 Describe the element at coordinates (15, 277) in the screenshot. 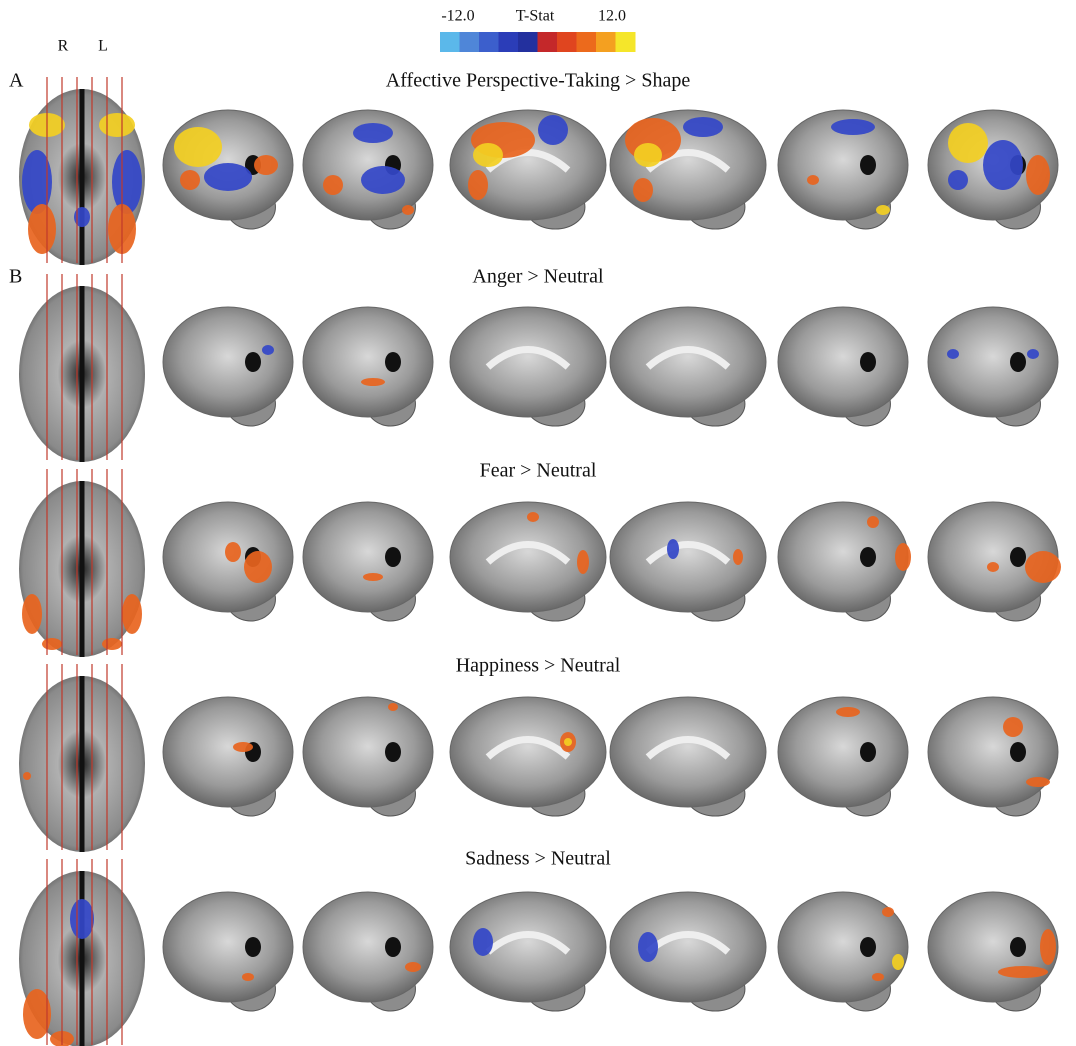

I see `panel-label: B` at that location.